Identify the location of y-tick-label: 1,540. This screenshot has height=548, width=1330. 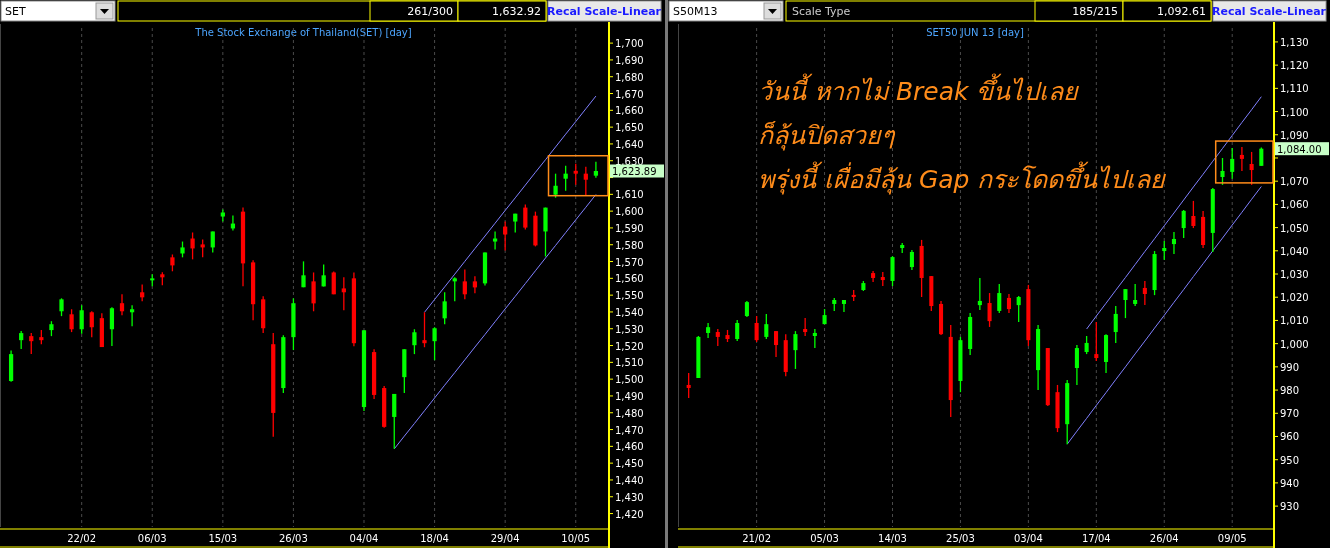
(629, 312).